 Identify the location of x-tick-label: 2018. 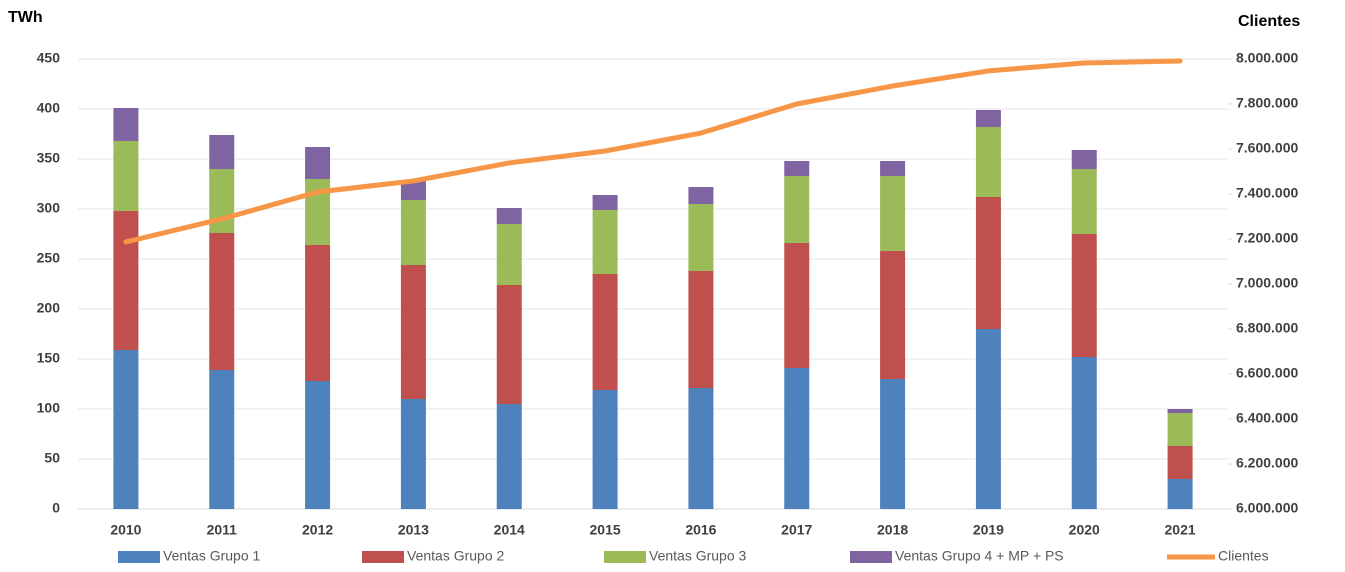
(892, 530).